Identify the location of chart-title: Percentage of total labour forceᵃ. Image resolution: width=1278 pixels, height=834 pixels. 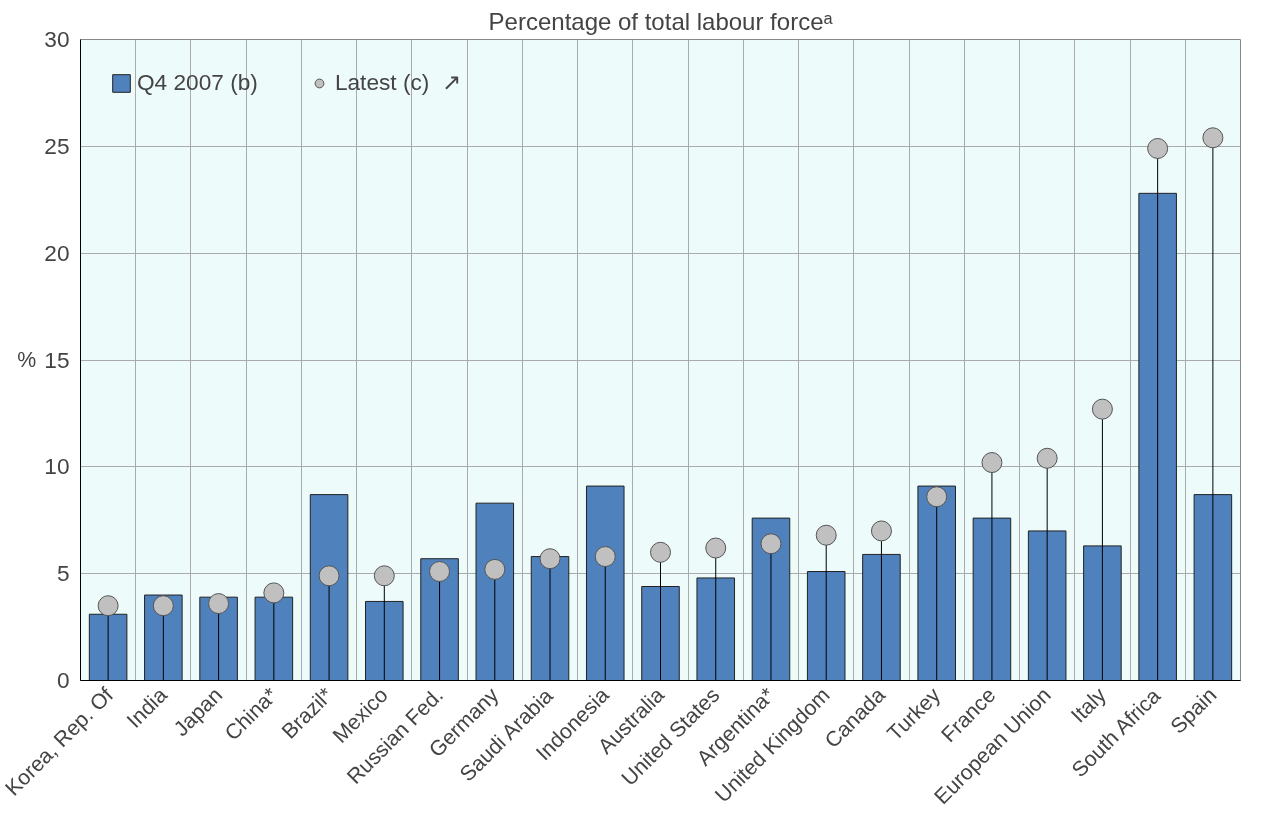
(661, 21).